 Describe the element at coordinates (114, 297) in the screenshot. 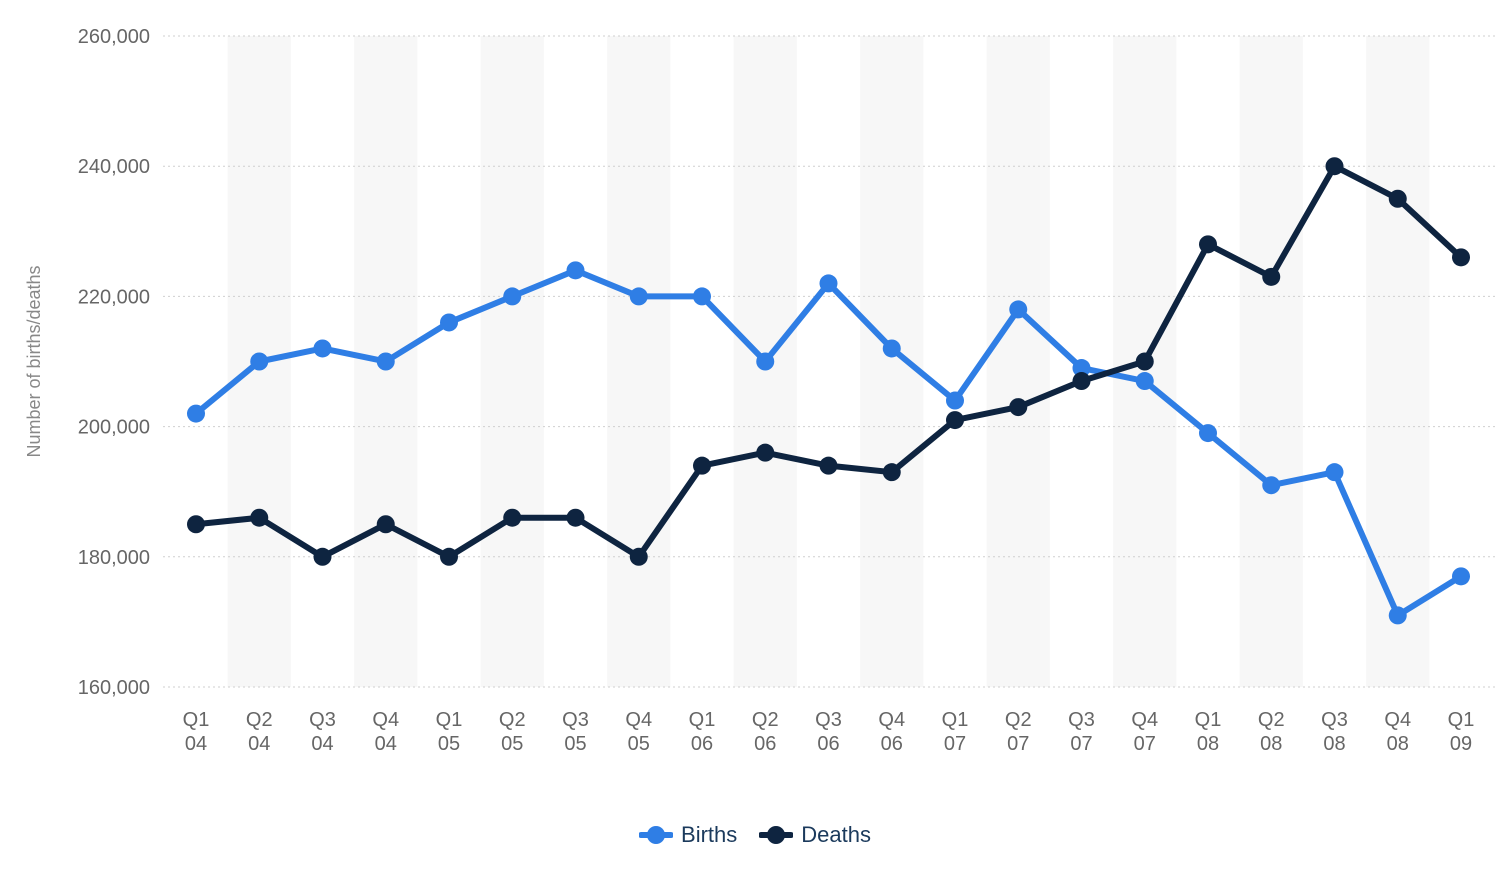

I see `y-tick-label: 220,000` at that location.